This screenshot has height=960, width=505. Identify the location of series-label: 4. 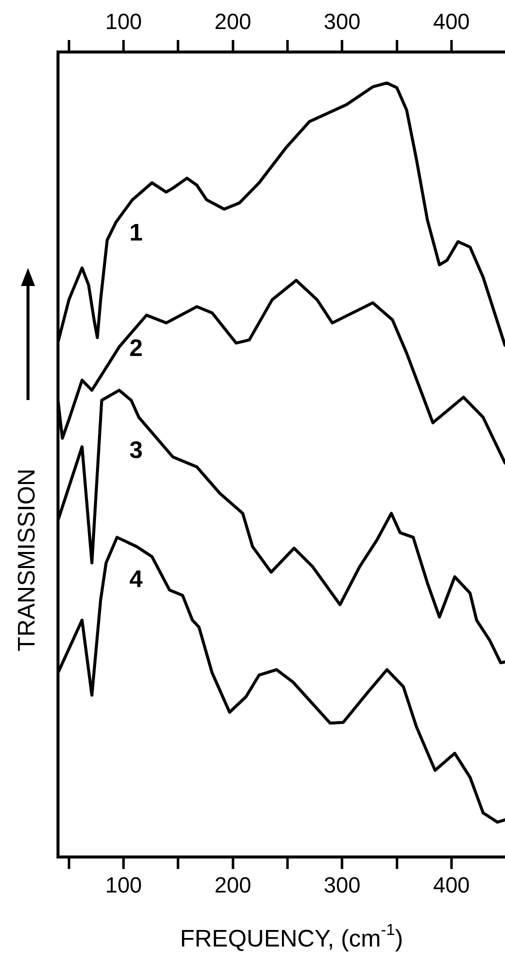
(136, 580).